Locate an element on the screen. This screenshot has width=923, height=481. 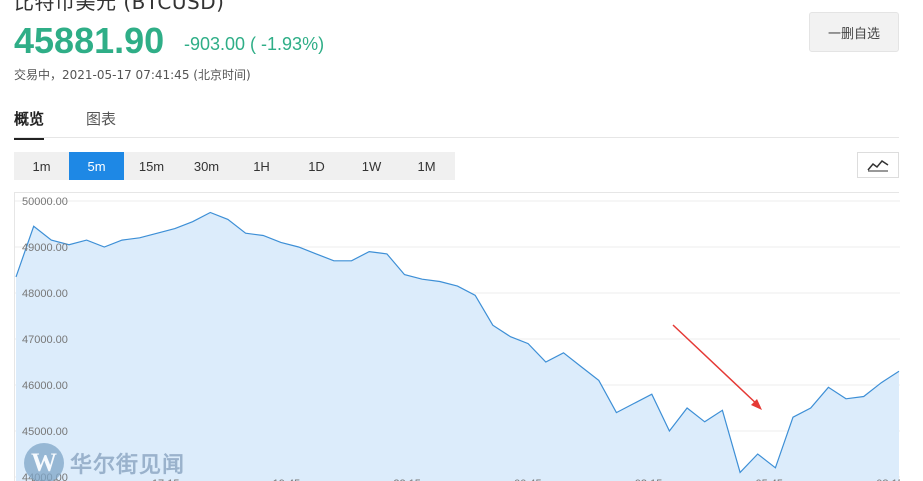
period-1w: 1W is located at coordinates (371, 166).